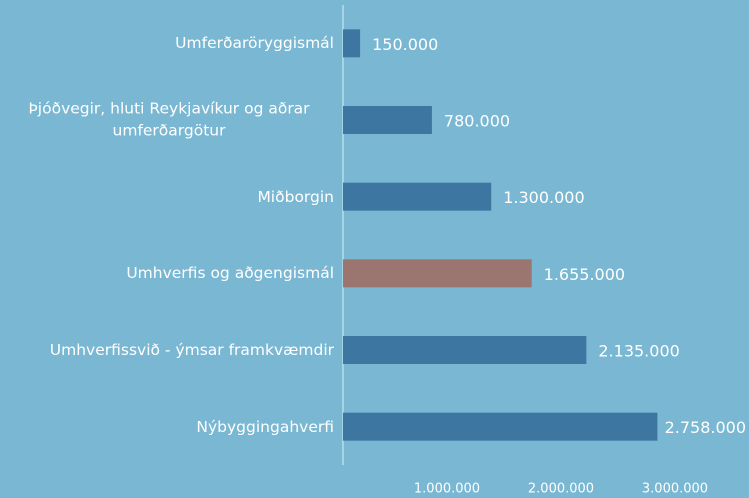 Image resolution: width=749 pixels, height=498 pixels. I want to click on value-label: 1.300.000, so click(543, 197).